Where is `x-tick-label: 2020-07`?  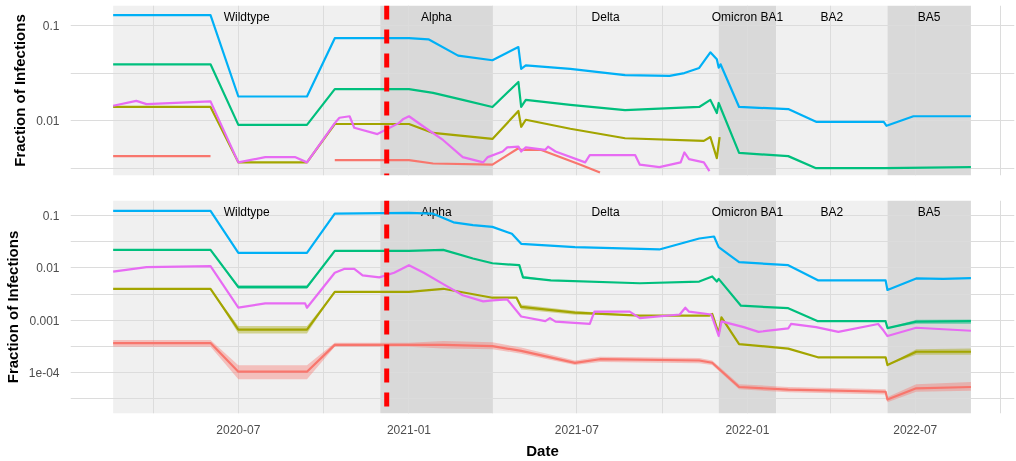 x-tick-label: 2020-07 is located at coordinates (238, 429).